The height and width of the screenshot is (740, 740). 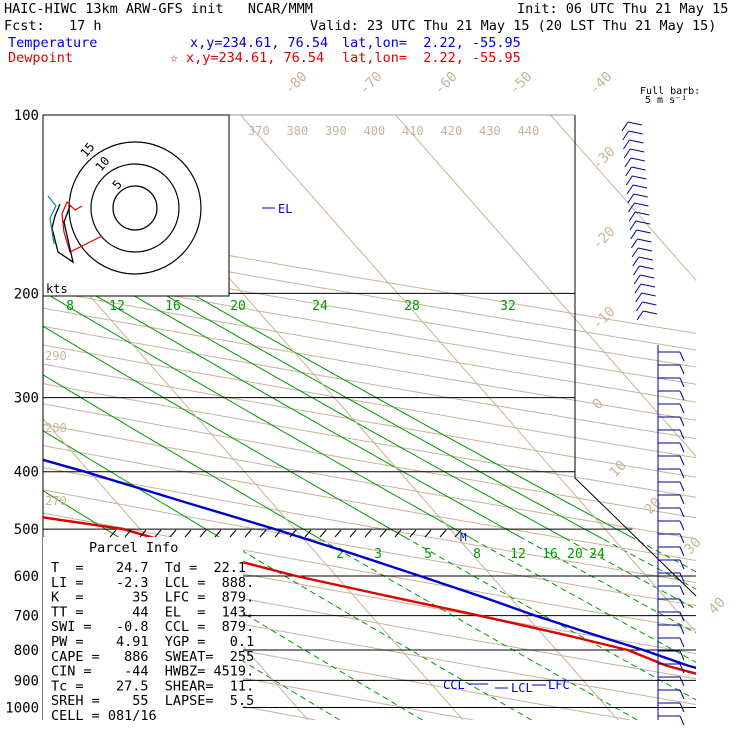 What do you see at coordinates (26, 681) in the screenshot?
I see `pressure-tick-label: 900` at bounding box center [26, 681].